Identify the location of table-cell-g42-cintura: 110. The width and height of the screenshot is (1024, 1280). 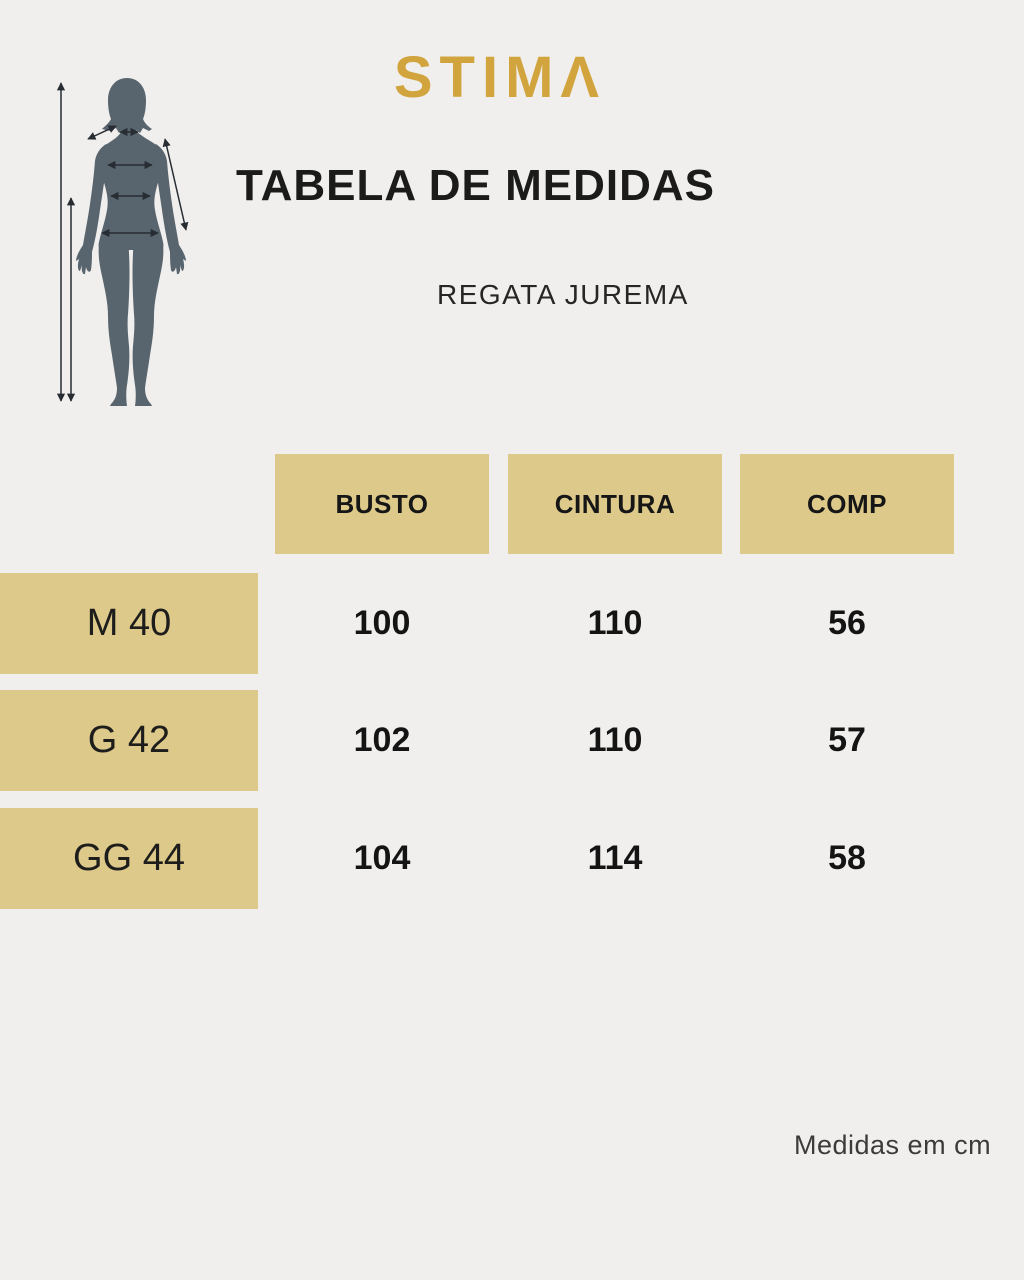
(615, 740).